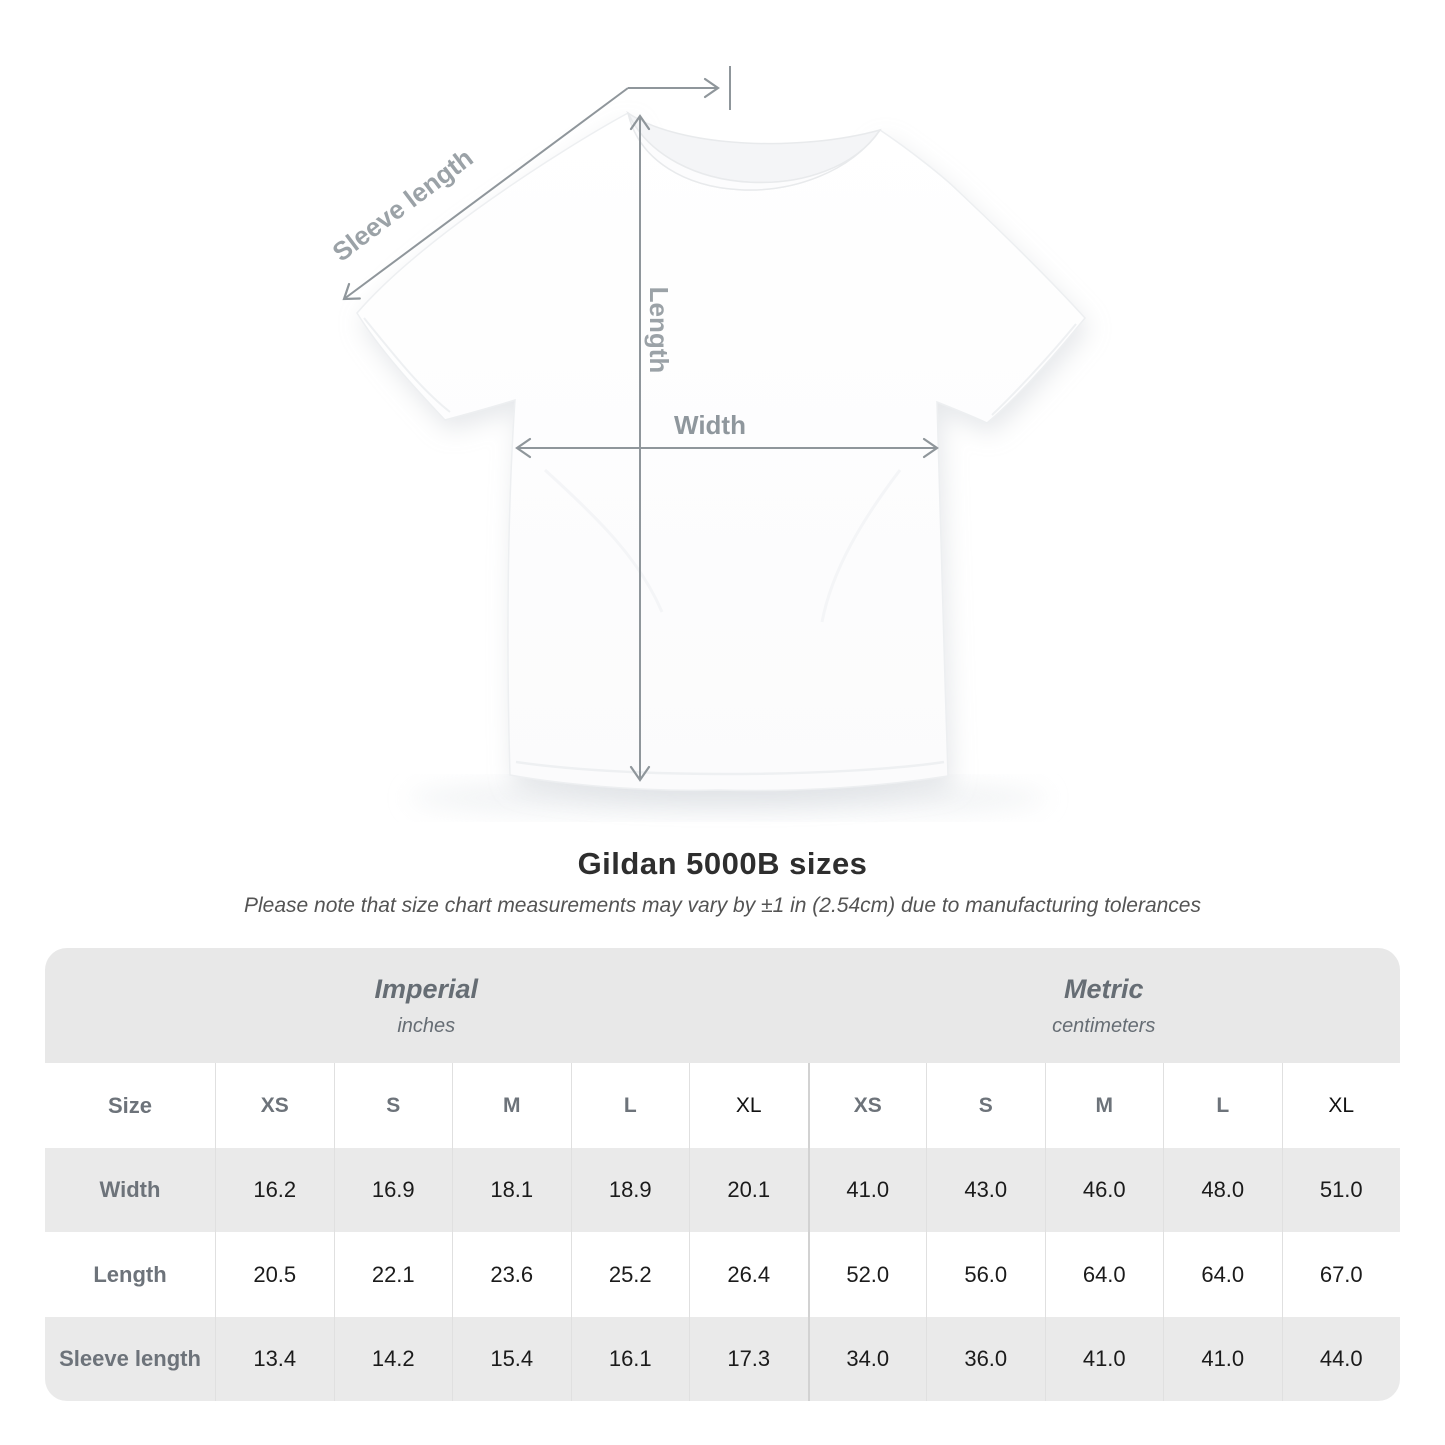 The height and width of the screenshot is (1445, 1445). I want to click on metric-header: Metric, so click(1103, 988).